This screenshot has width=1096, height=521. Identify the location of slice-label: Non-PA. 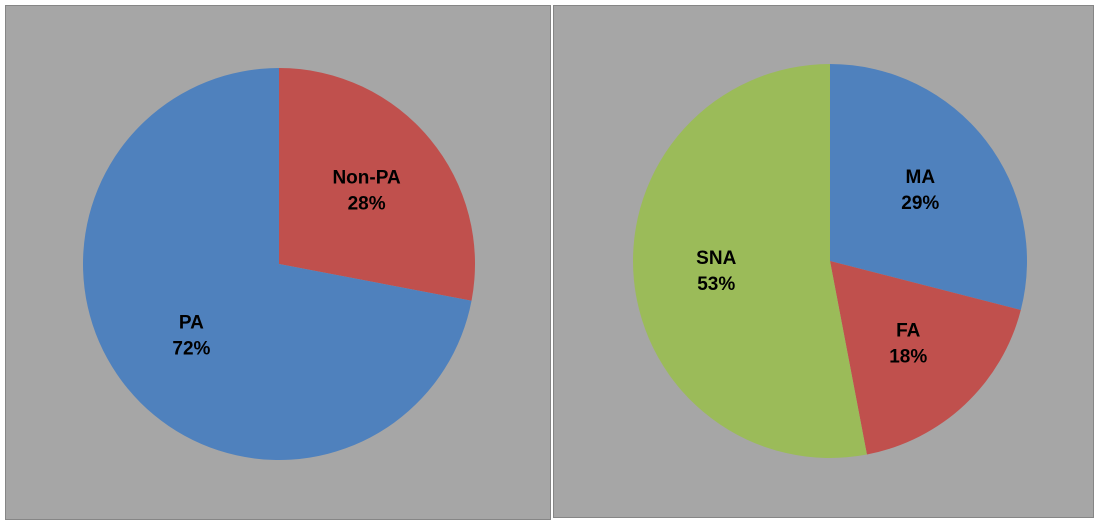
(366, 178).